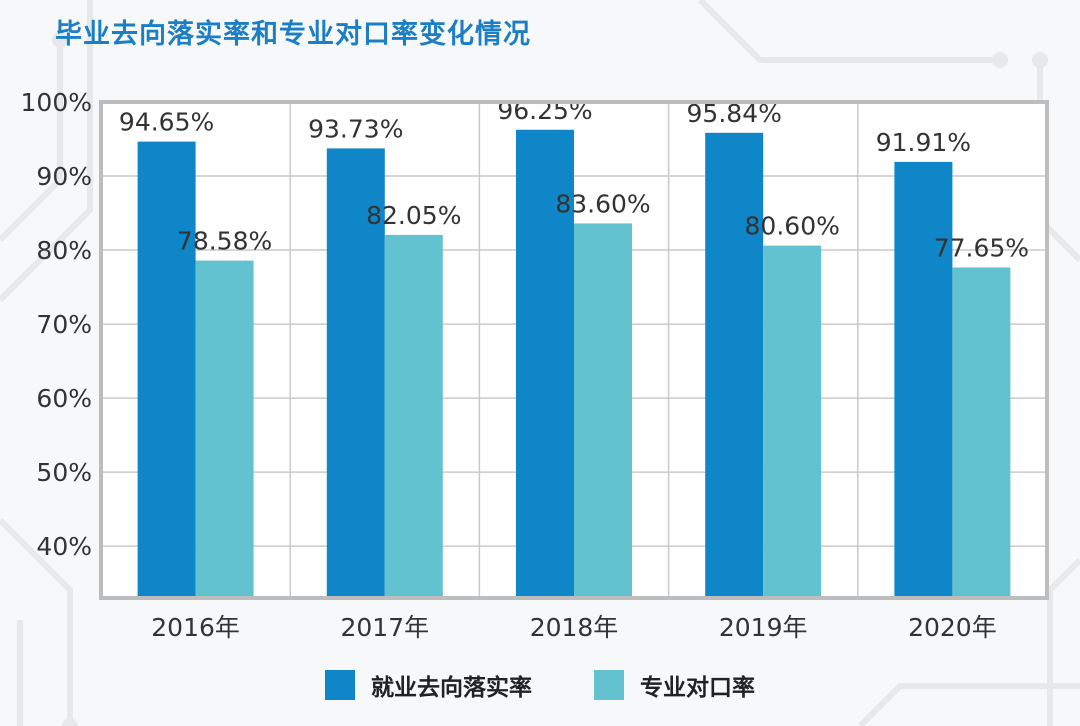  What do you see at coordinates (166, 122) in the screenshot?
I see `data-label-series-1-1: 94.65%` at bounding box center [166, 122].